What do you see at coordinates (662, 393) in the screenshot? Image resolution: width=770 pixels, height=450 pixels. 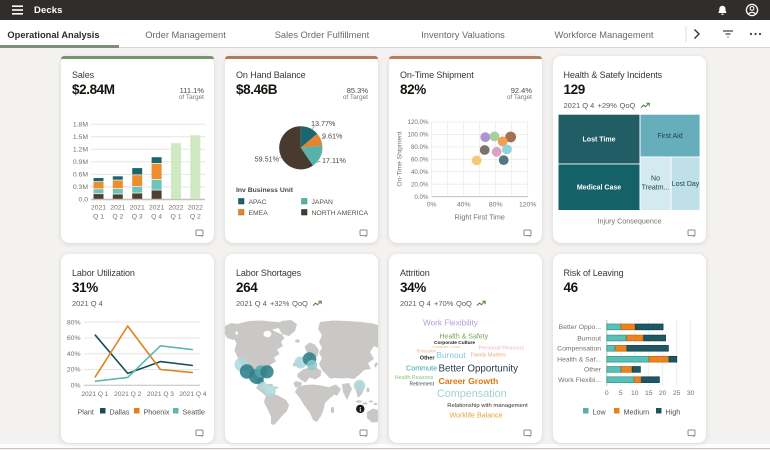 I see `svg-text: 20` at bounding box center [662, 393].